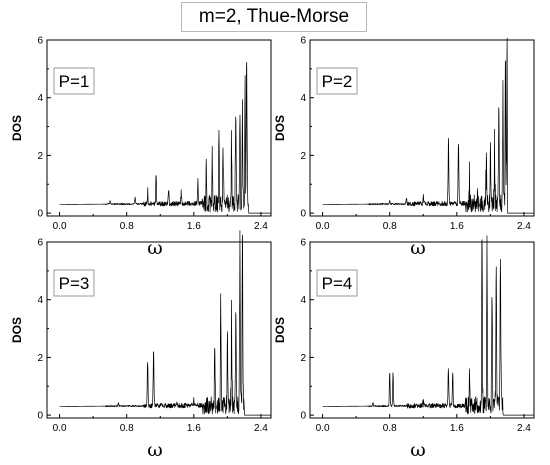 Image resolution: width=550 pixels, height=465 pixels. I want to click on panel-label: P=3, so click(74, 283).